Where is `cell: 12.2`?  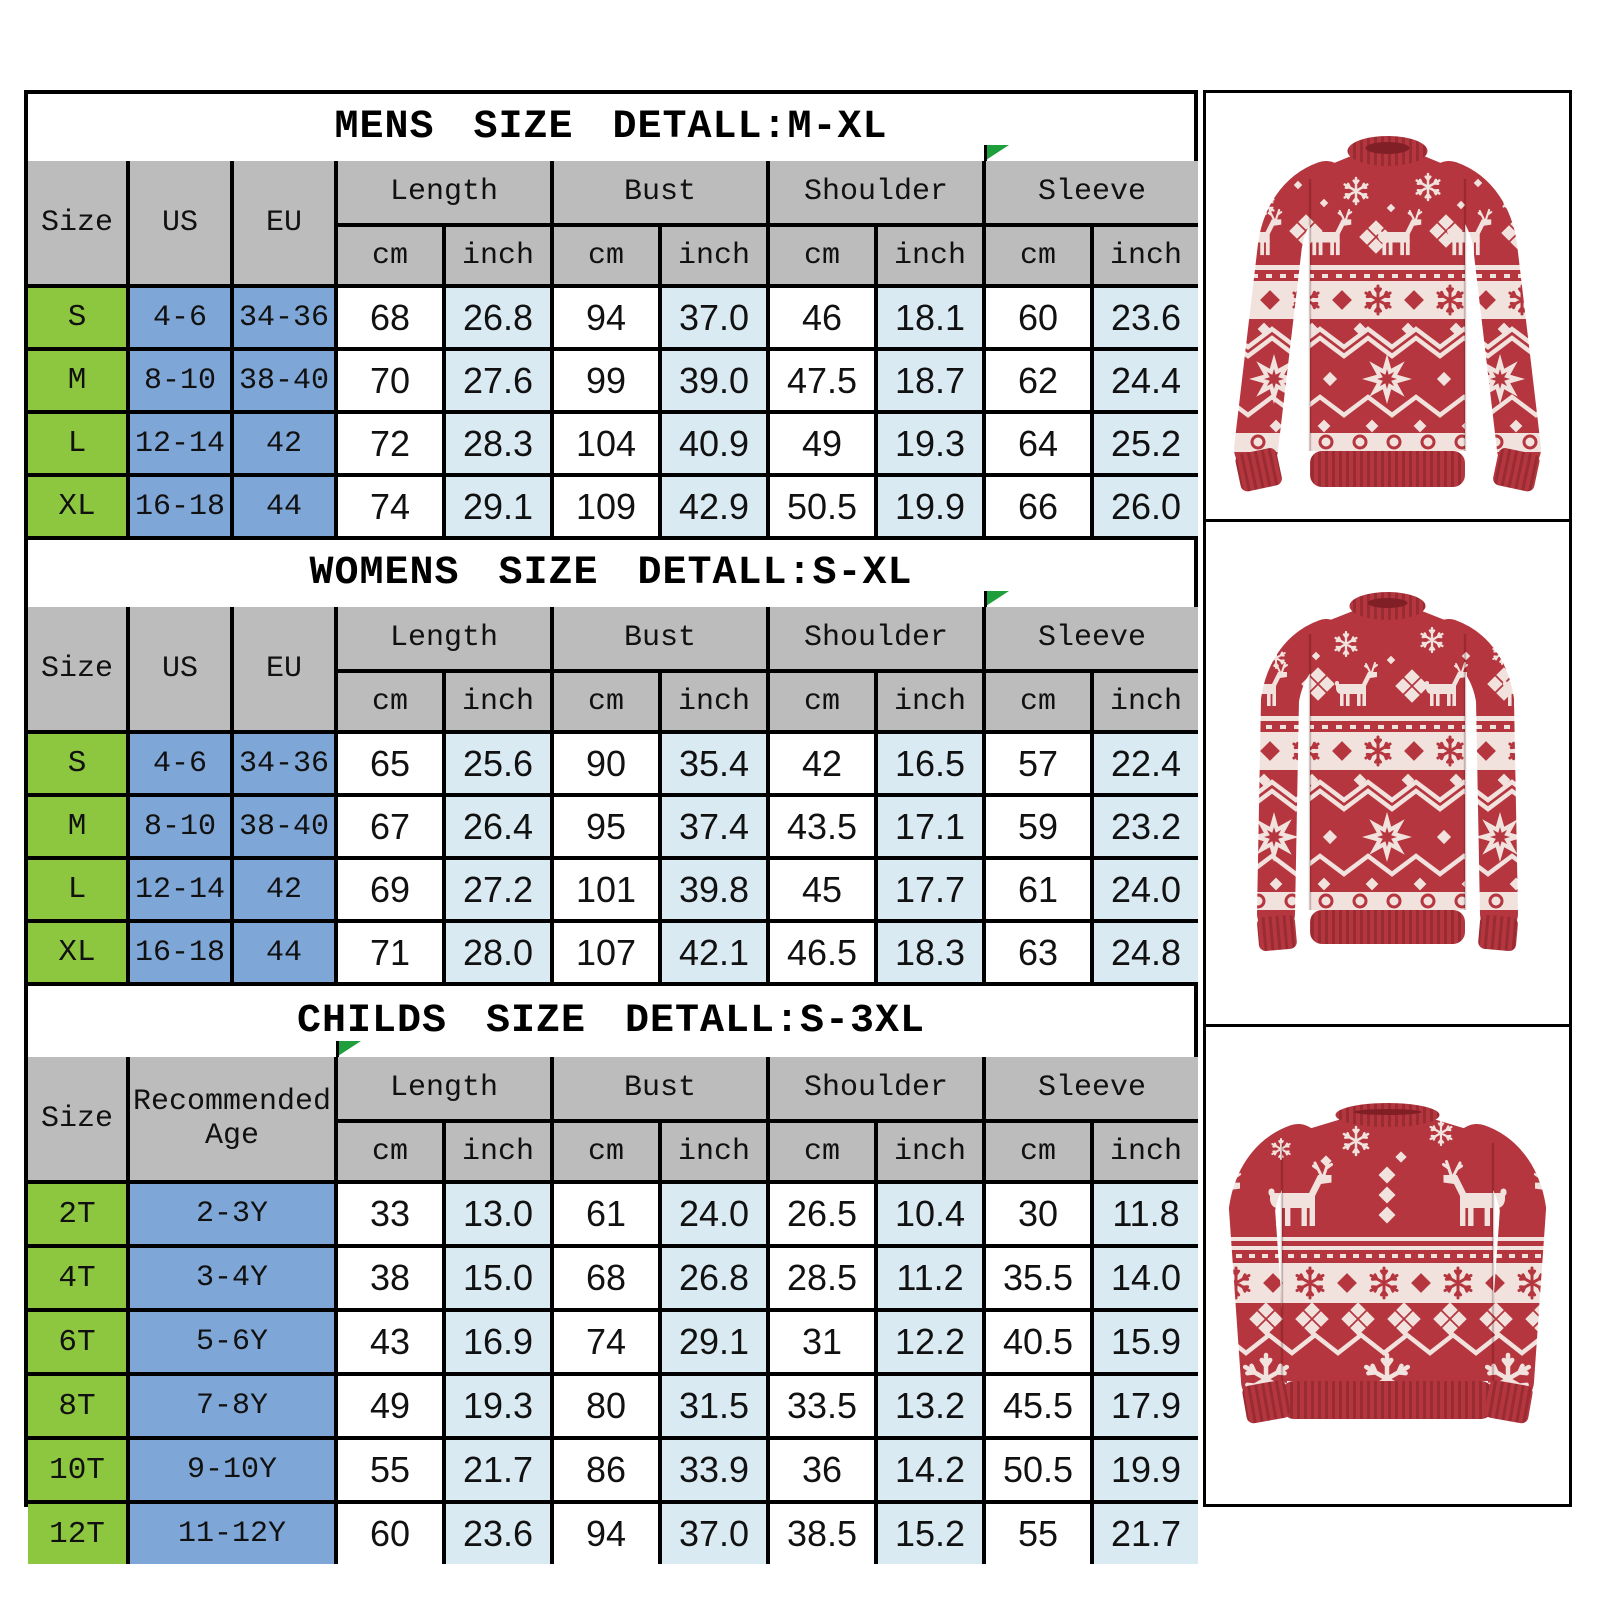
cell: 12.2 is located at coordinates (931, 1342).